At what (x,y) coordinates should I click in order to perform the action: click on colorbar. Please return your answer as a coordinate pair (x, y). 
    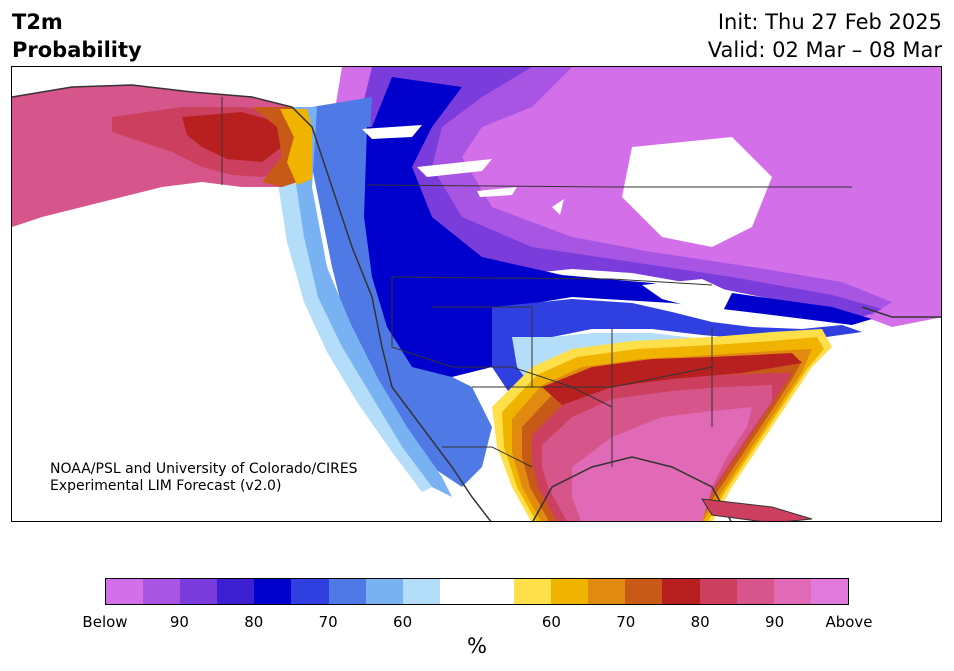
    Looking at the image, I should click on (477, 591).